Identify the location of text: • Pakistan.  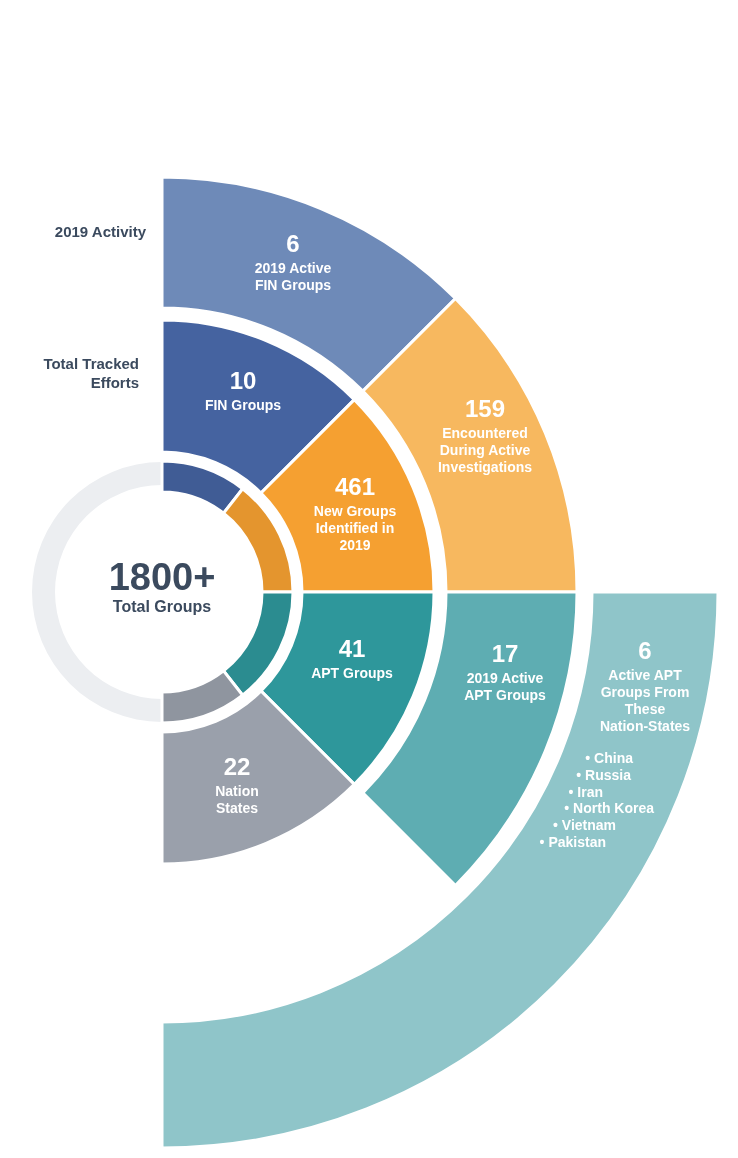
(572, 841).